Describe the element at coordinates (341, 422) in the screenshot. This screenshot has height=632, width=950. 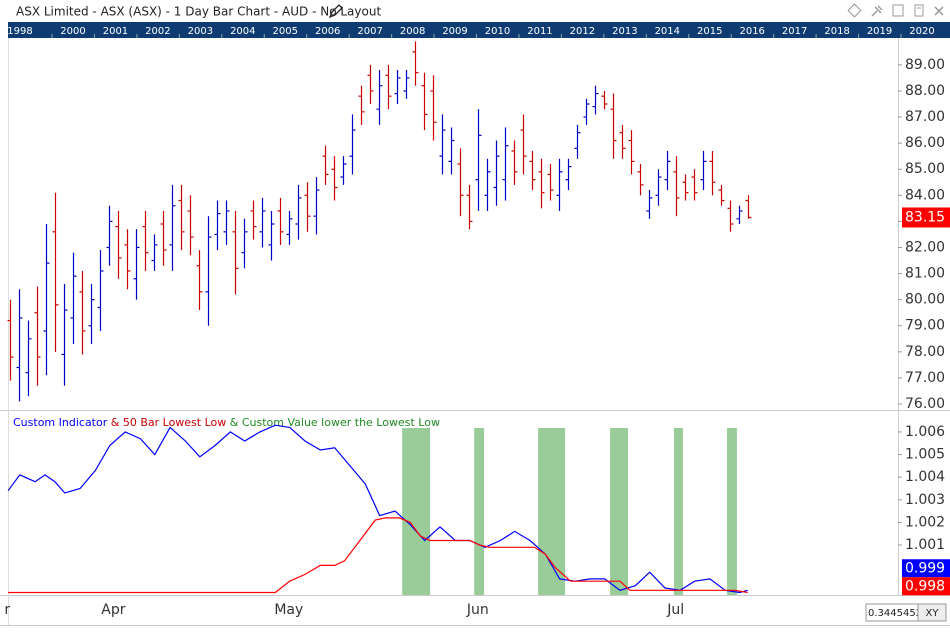
I see `legend-entry: Custom Value lower the Lowest Low` at that location.